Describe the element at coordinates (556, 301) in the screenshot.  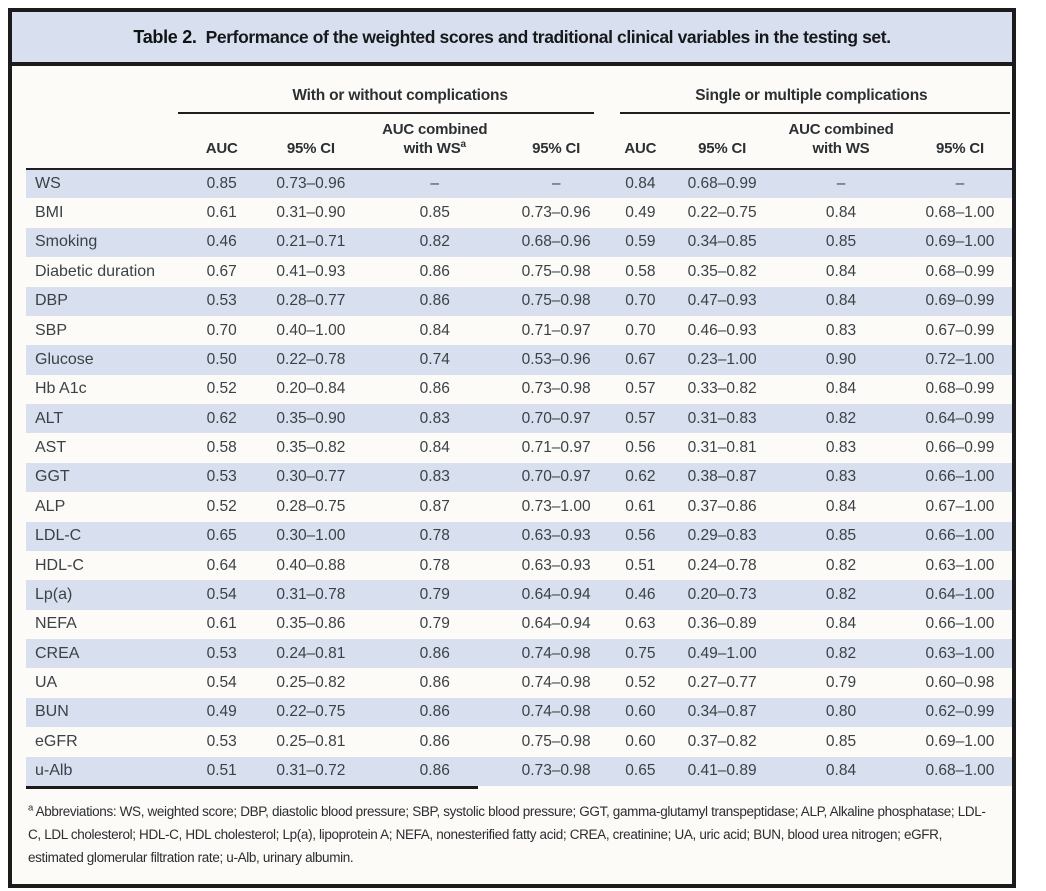
I see `cell-value: 0.75–0.98` at that location.